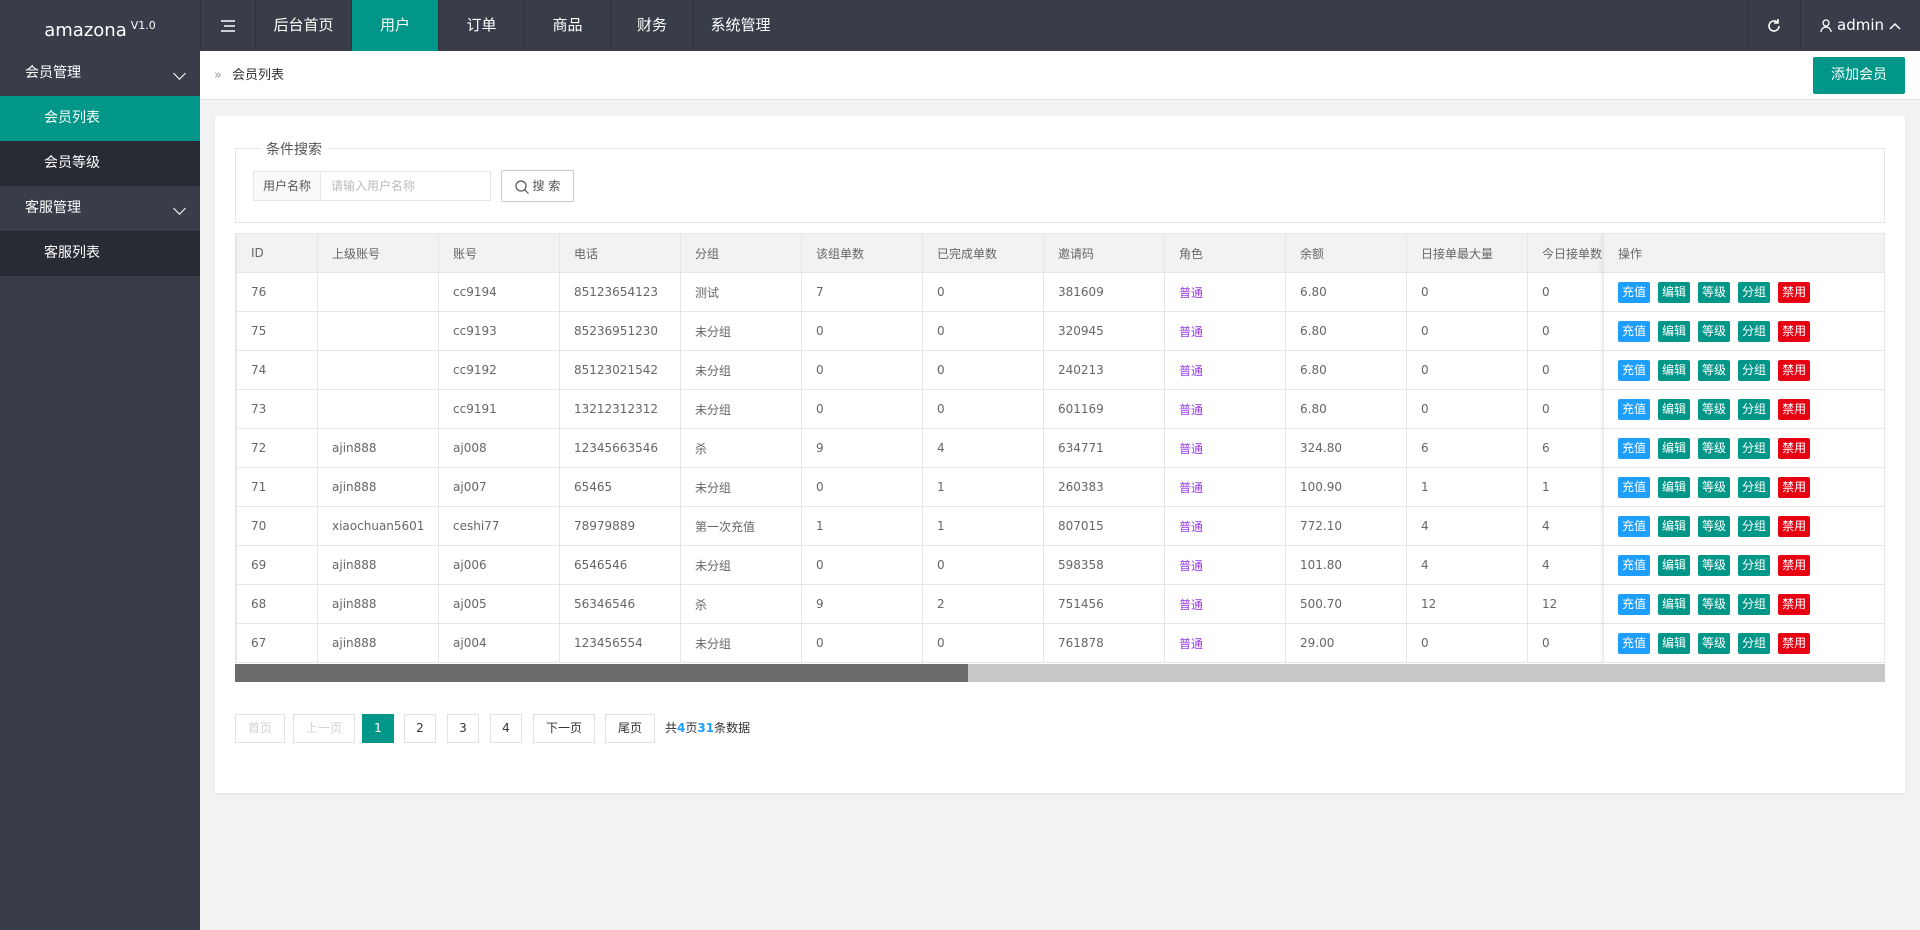  What do you see at coordinates (378, 487) in the screenshot?
I see `cell: ajin888` at bounding box center [378, 487].